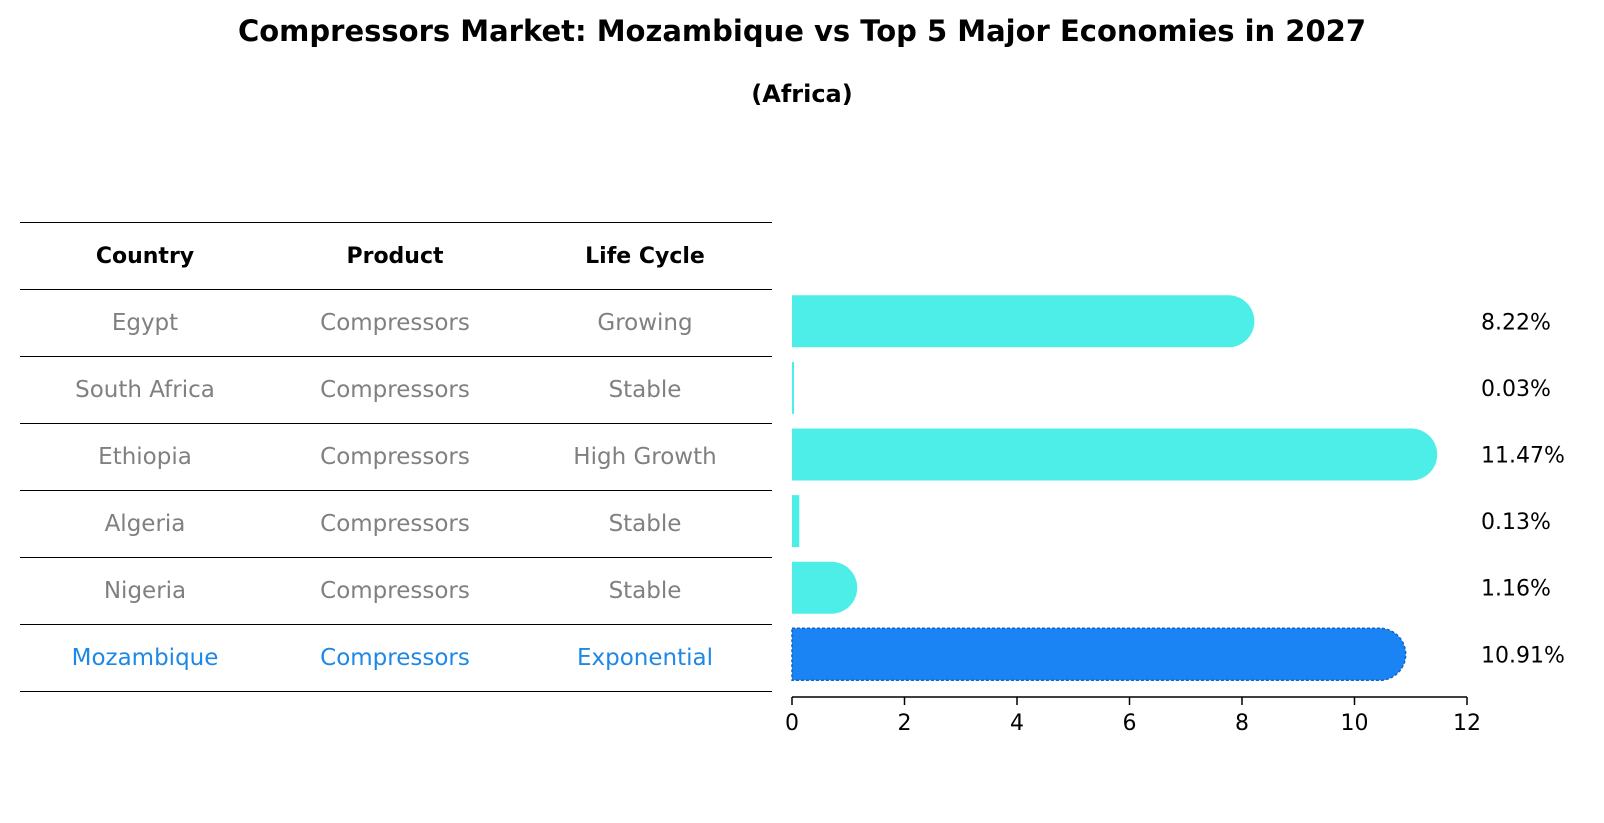  I want to click on country-cell: Nigeria, so click(145, 591).